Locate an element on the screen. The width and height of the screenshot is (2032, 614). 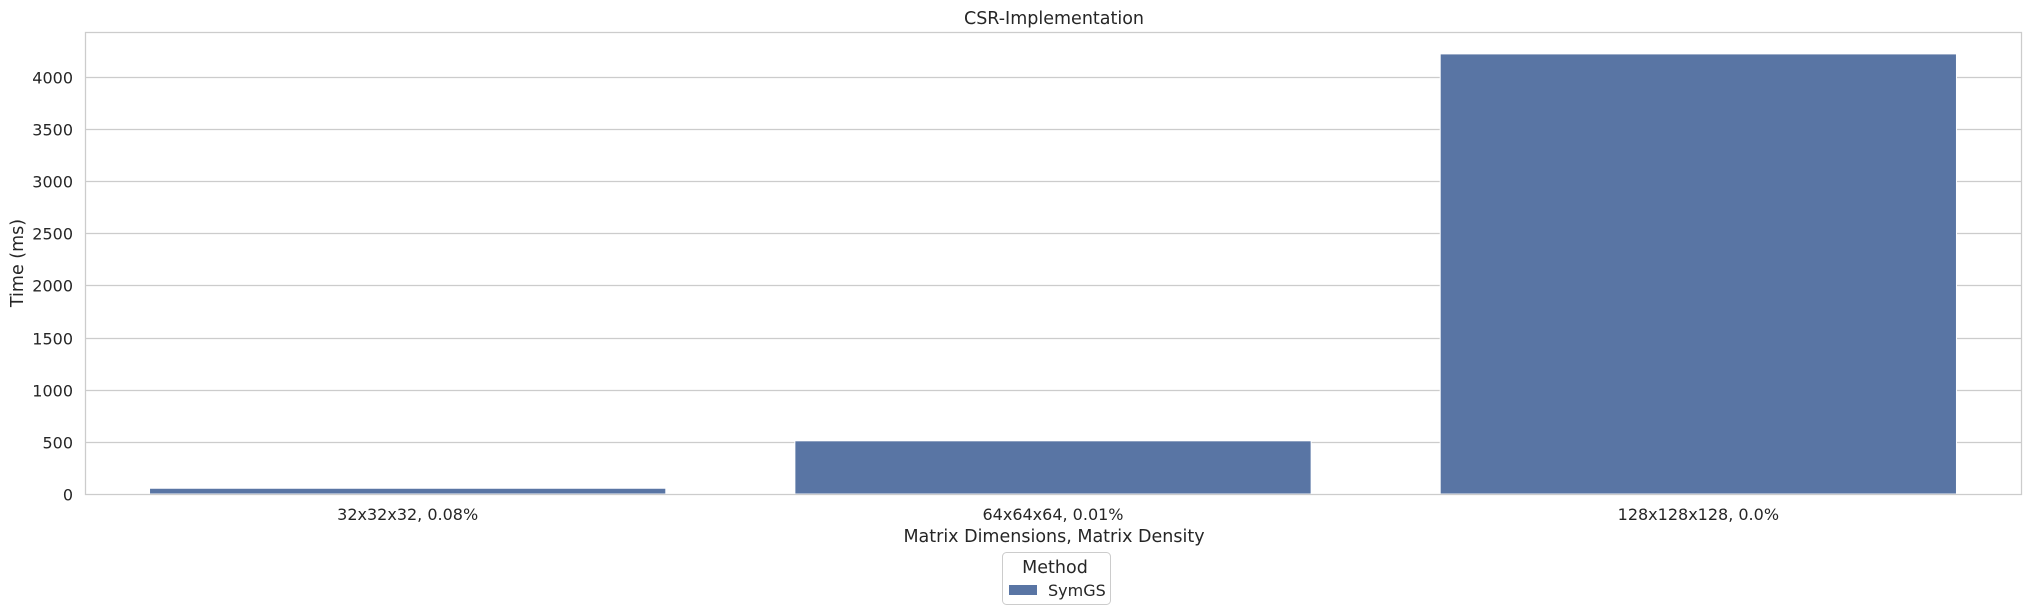
chart-title: CSR-Implementation is located at coordinates (1054, 19).